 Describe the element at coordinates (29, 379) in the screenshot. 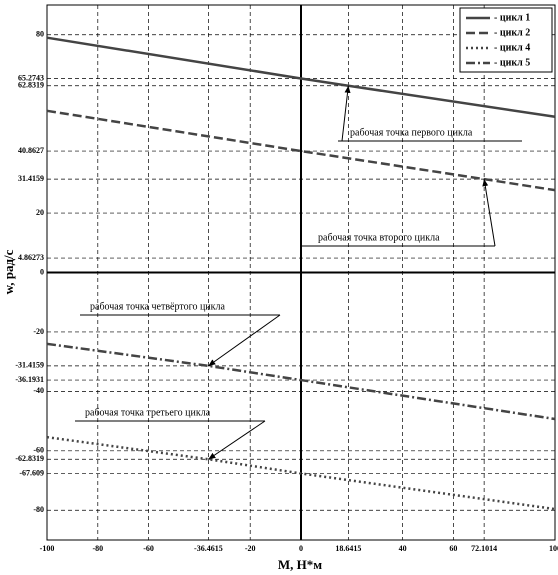

I see `y-tick-label: -36.1931` at that location.